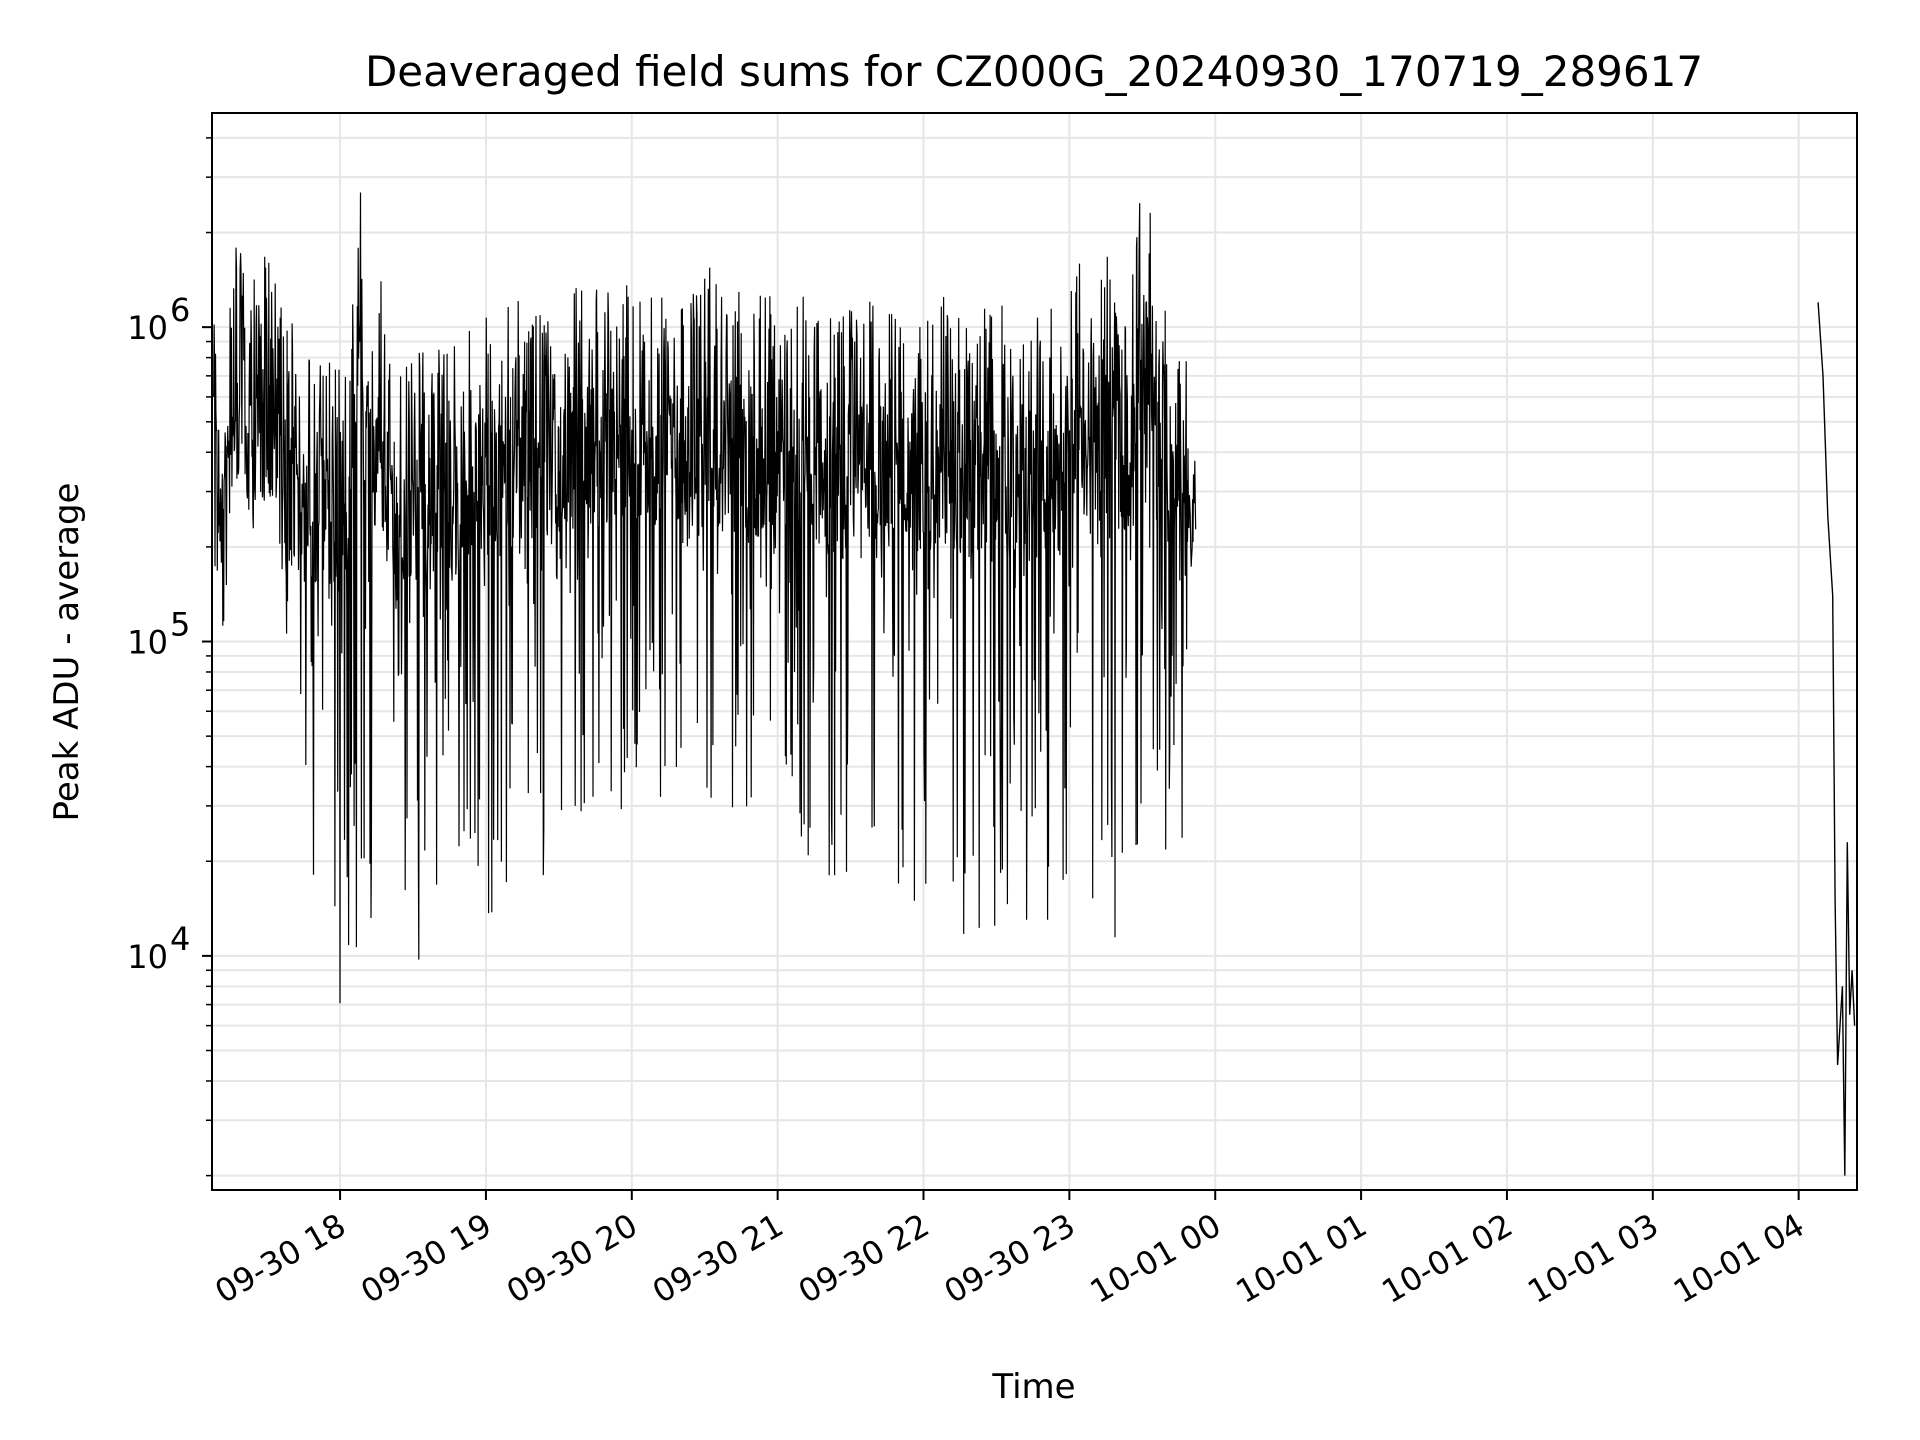 The width and height of the screenshot is (1920, 1440). Describe the element at coordinates (1156, 1258) in the screenshot. I see `x-tick-label: 10-01 00` at that location.